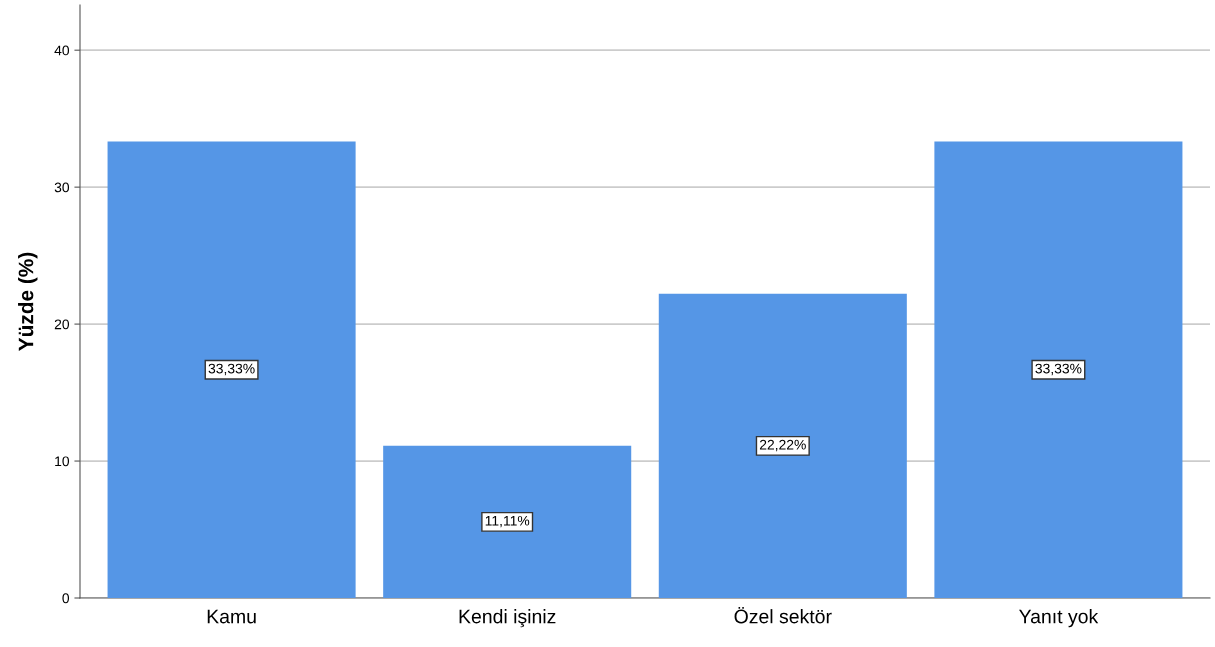 This screenshot has height=647, width=1215. I want to click on y-tick-label: 10, so click(62, 461).